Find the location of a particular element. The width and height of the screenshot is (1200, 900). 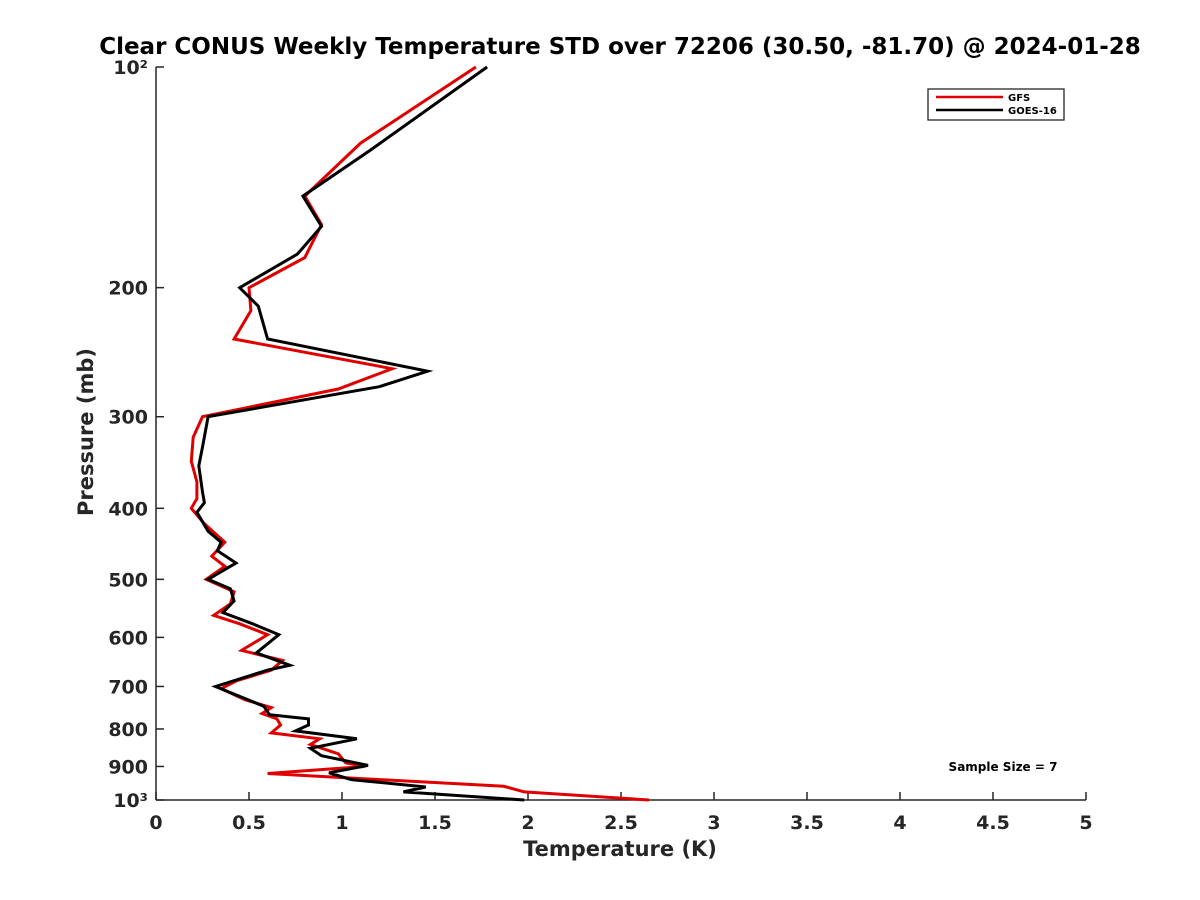

legend-box is located at coordinates (996, 104).